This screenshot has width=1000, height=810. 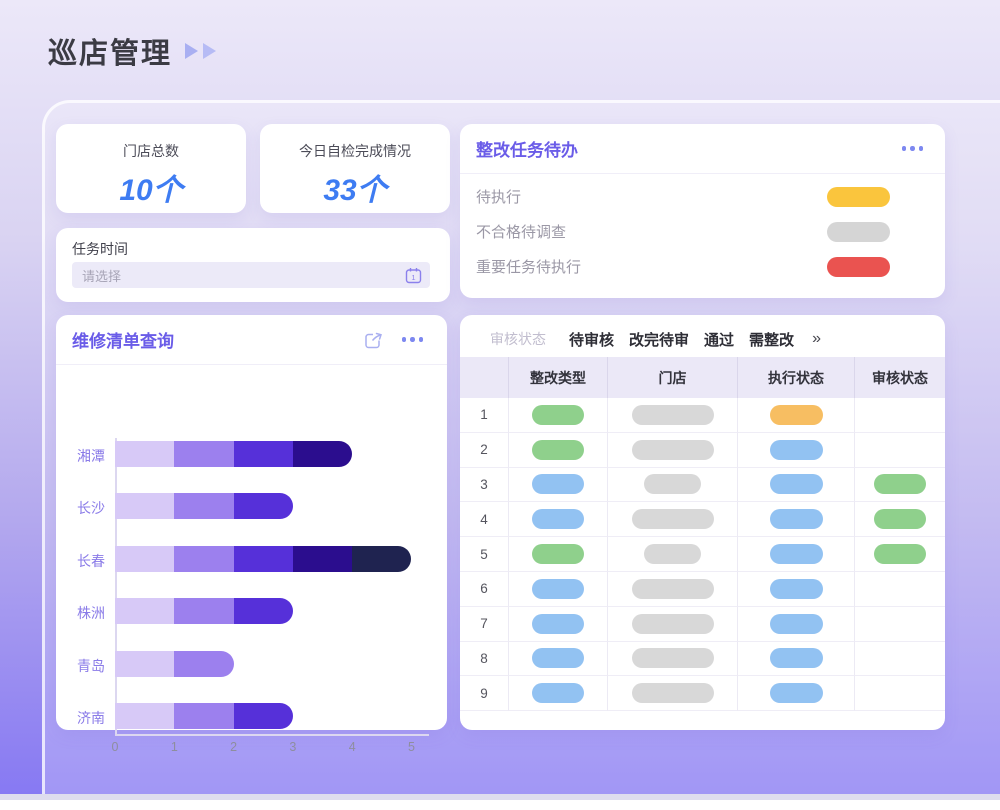 I want to click on share-icon, so click(x=373, y=339).